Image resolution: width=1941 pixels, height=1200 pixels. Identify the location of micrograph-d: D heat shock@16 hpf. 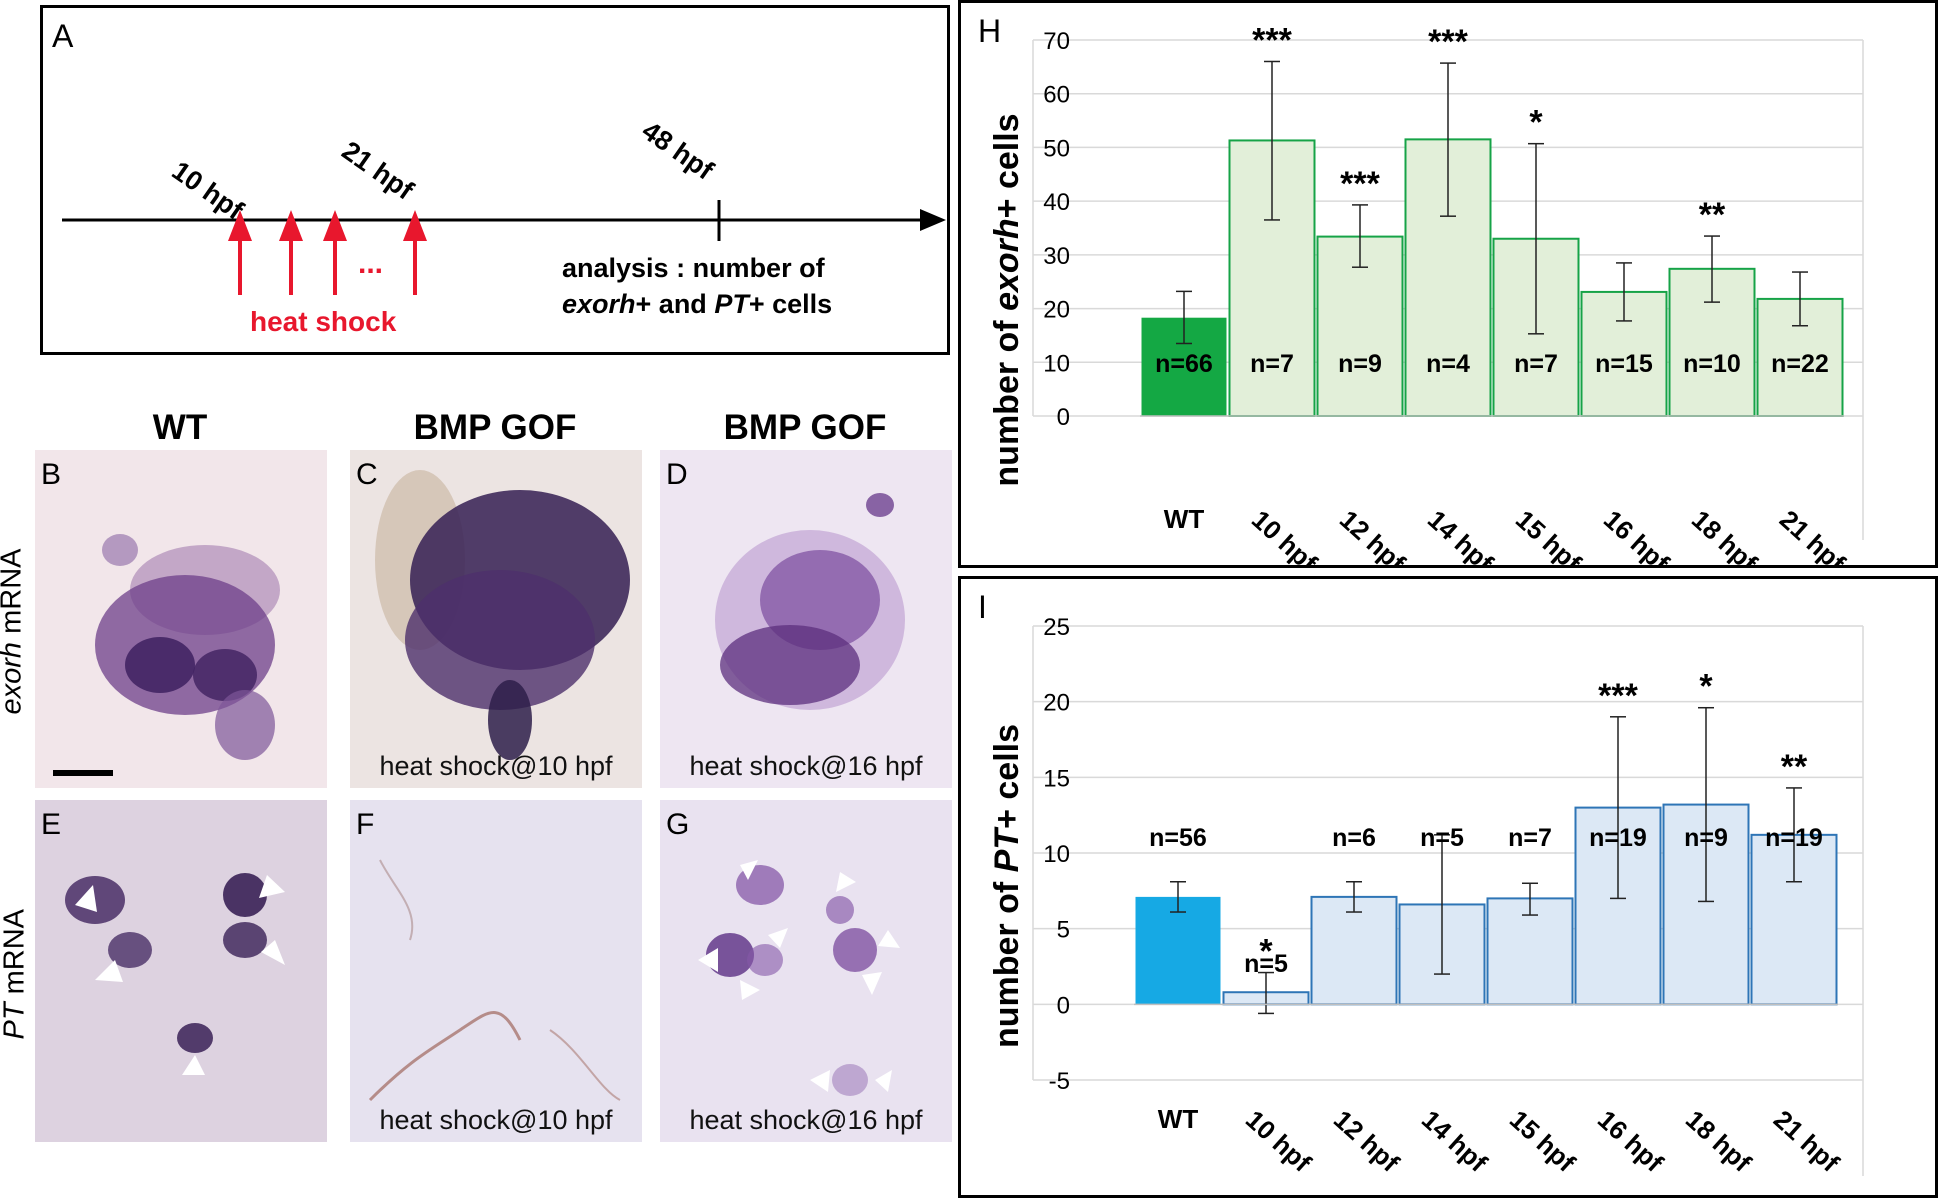
(806, 619).